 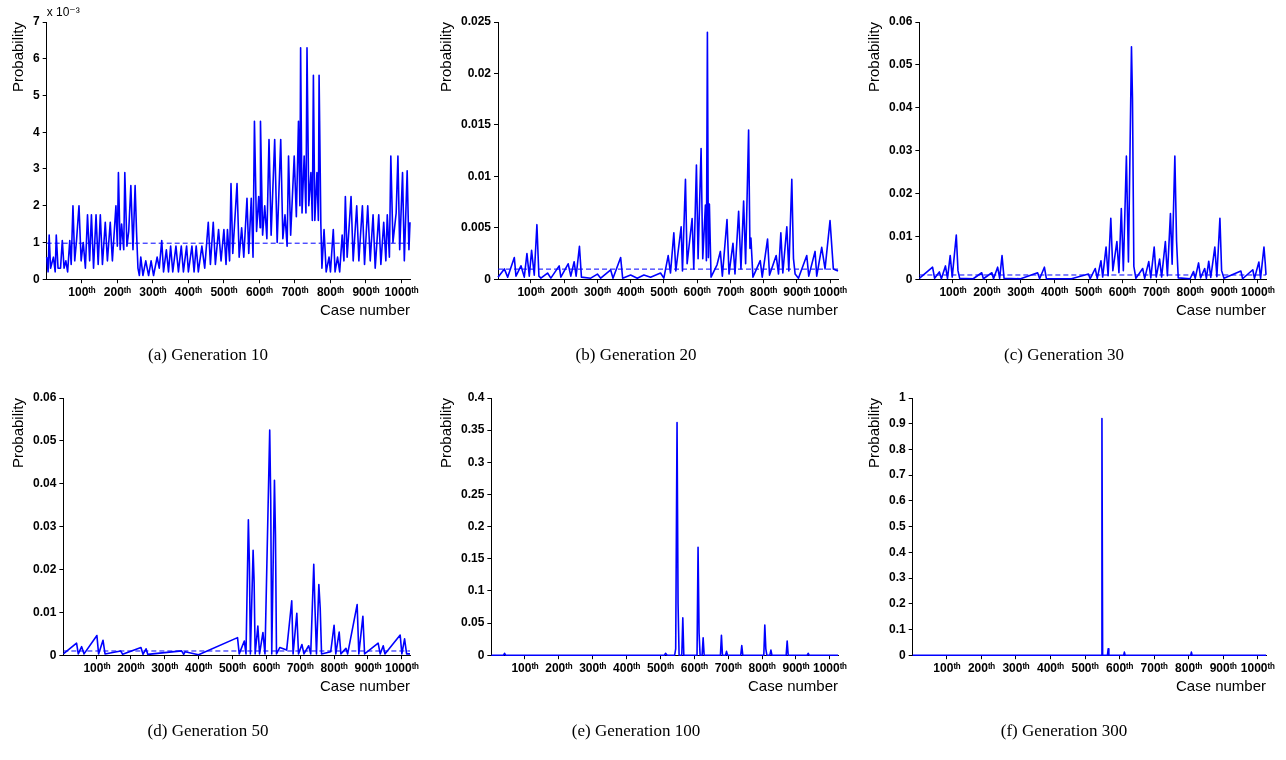 What do you see at coordinates (36, 205) in the screenshot?
I see `y-tick-label: 2` at bounding box center [36, 205].